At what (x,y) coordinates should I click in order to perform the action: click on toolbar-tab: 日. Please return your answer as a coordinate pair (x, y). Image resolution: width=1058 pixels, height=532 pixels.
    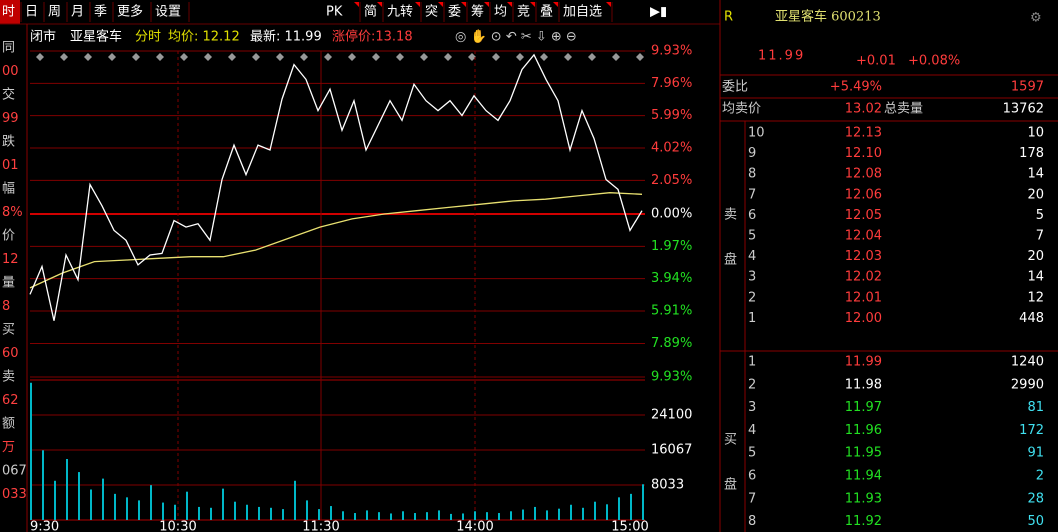
    Looking at the image, I should click on (31, 12).